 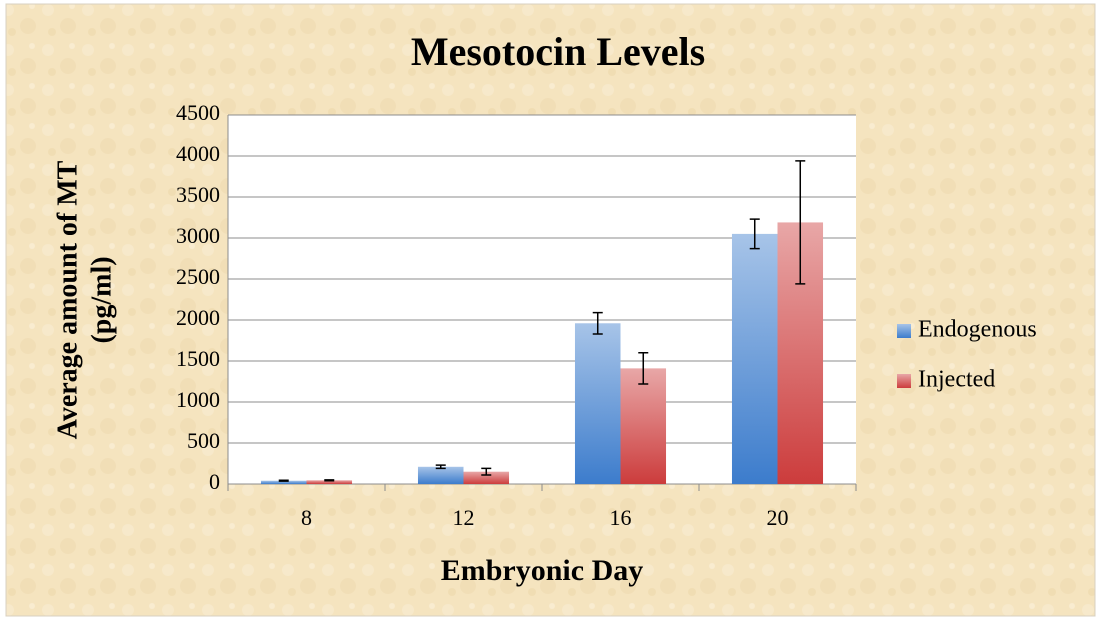 I want to click on x-axis-label: Embryonic Day, so click(x=542, y=570).